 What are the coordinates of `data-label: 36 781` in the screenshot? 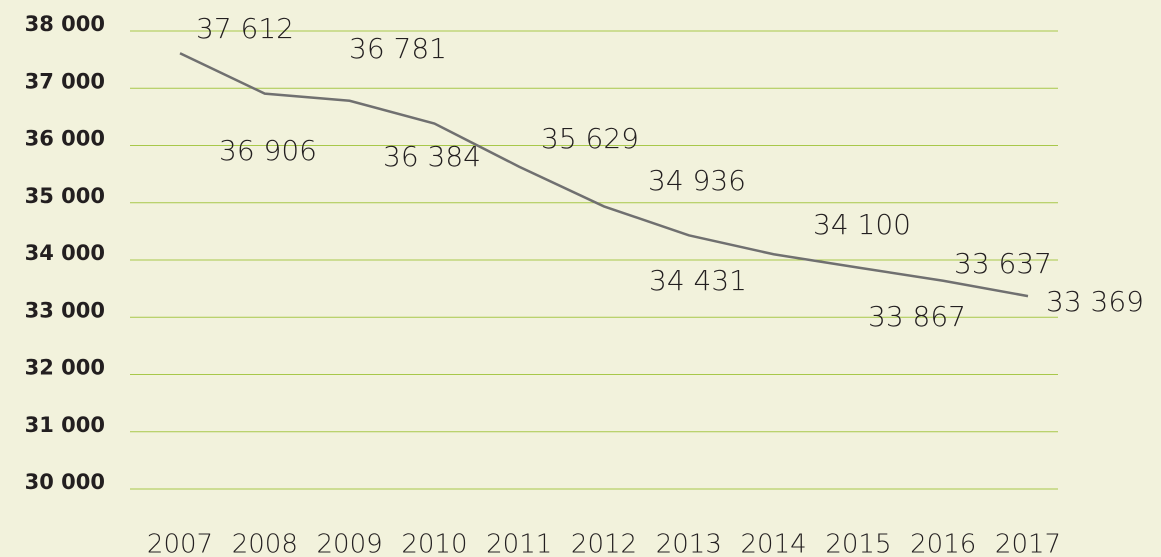 It's located at (398, 48).